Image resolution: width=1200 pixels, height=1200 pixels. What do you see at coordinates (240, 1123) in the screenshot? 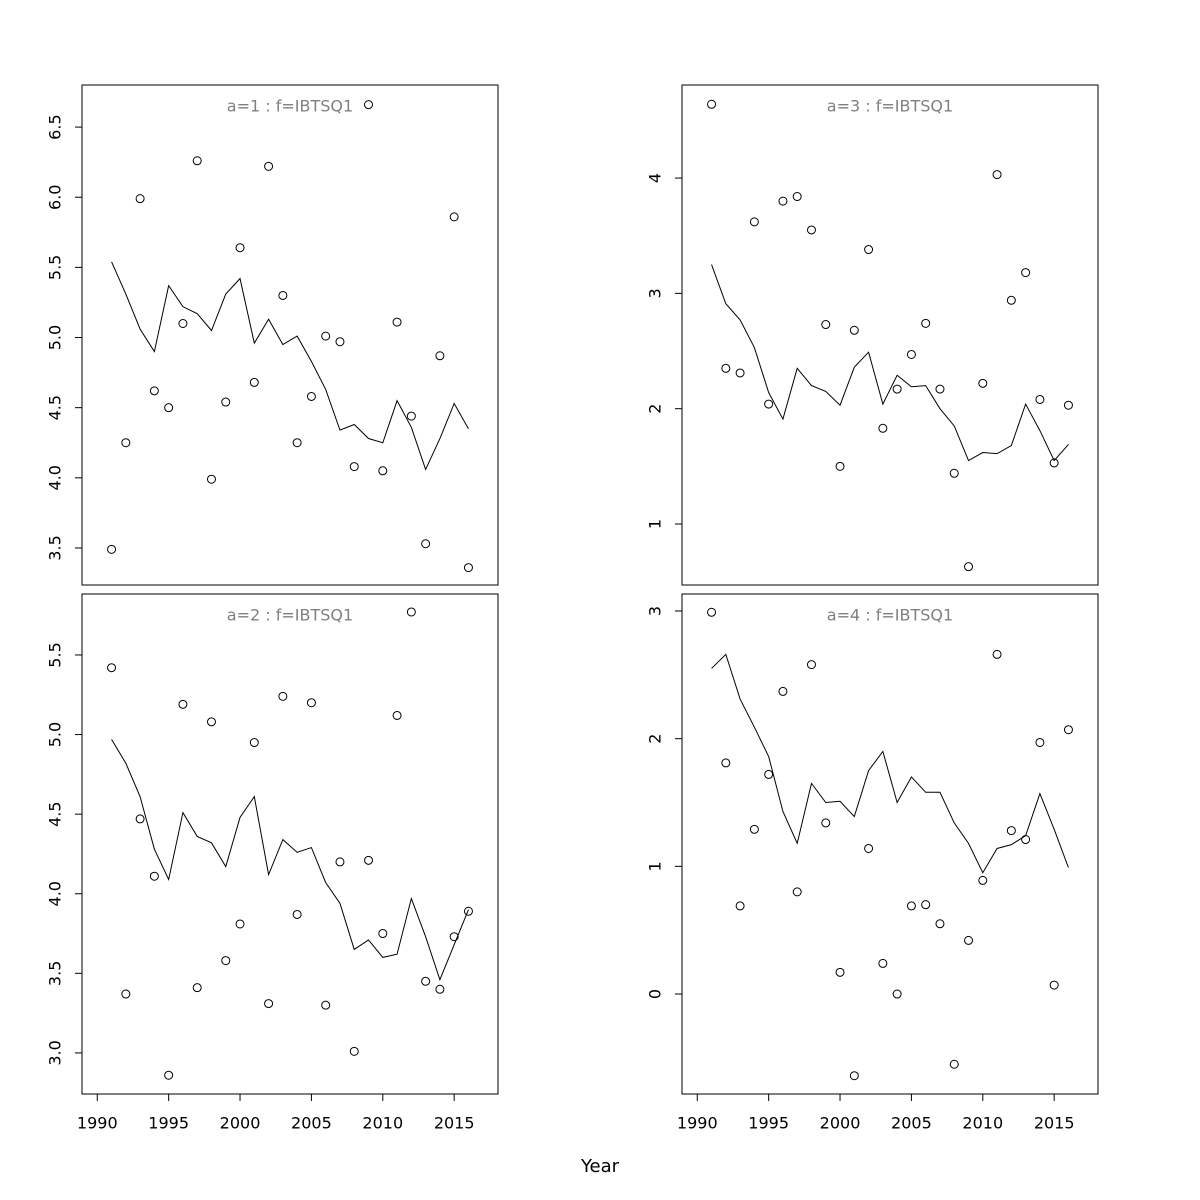
I see `x-tick-label: 2000` at bounding box center [240, 1123].